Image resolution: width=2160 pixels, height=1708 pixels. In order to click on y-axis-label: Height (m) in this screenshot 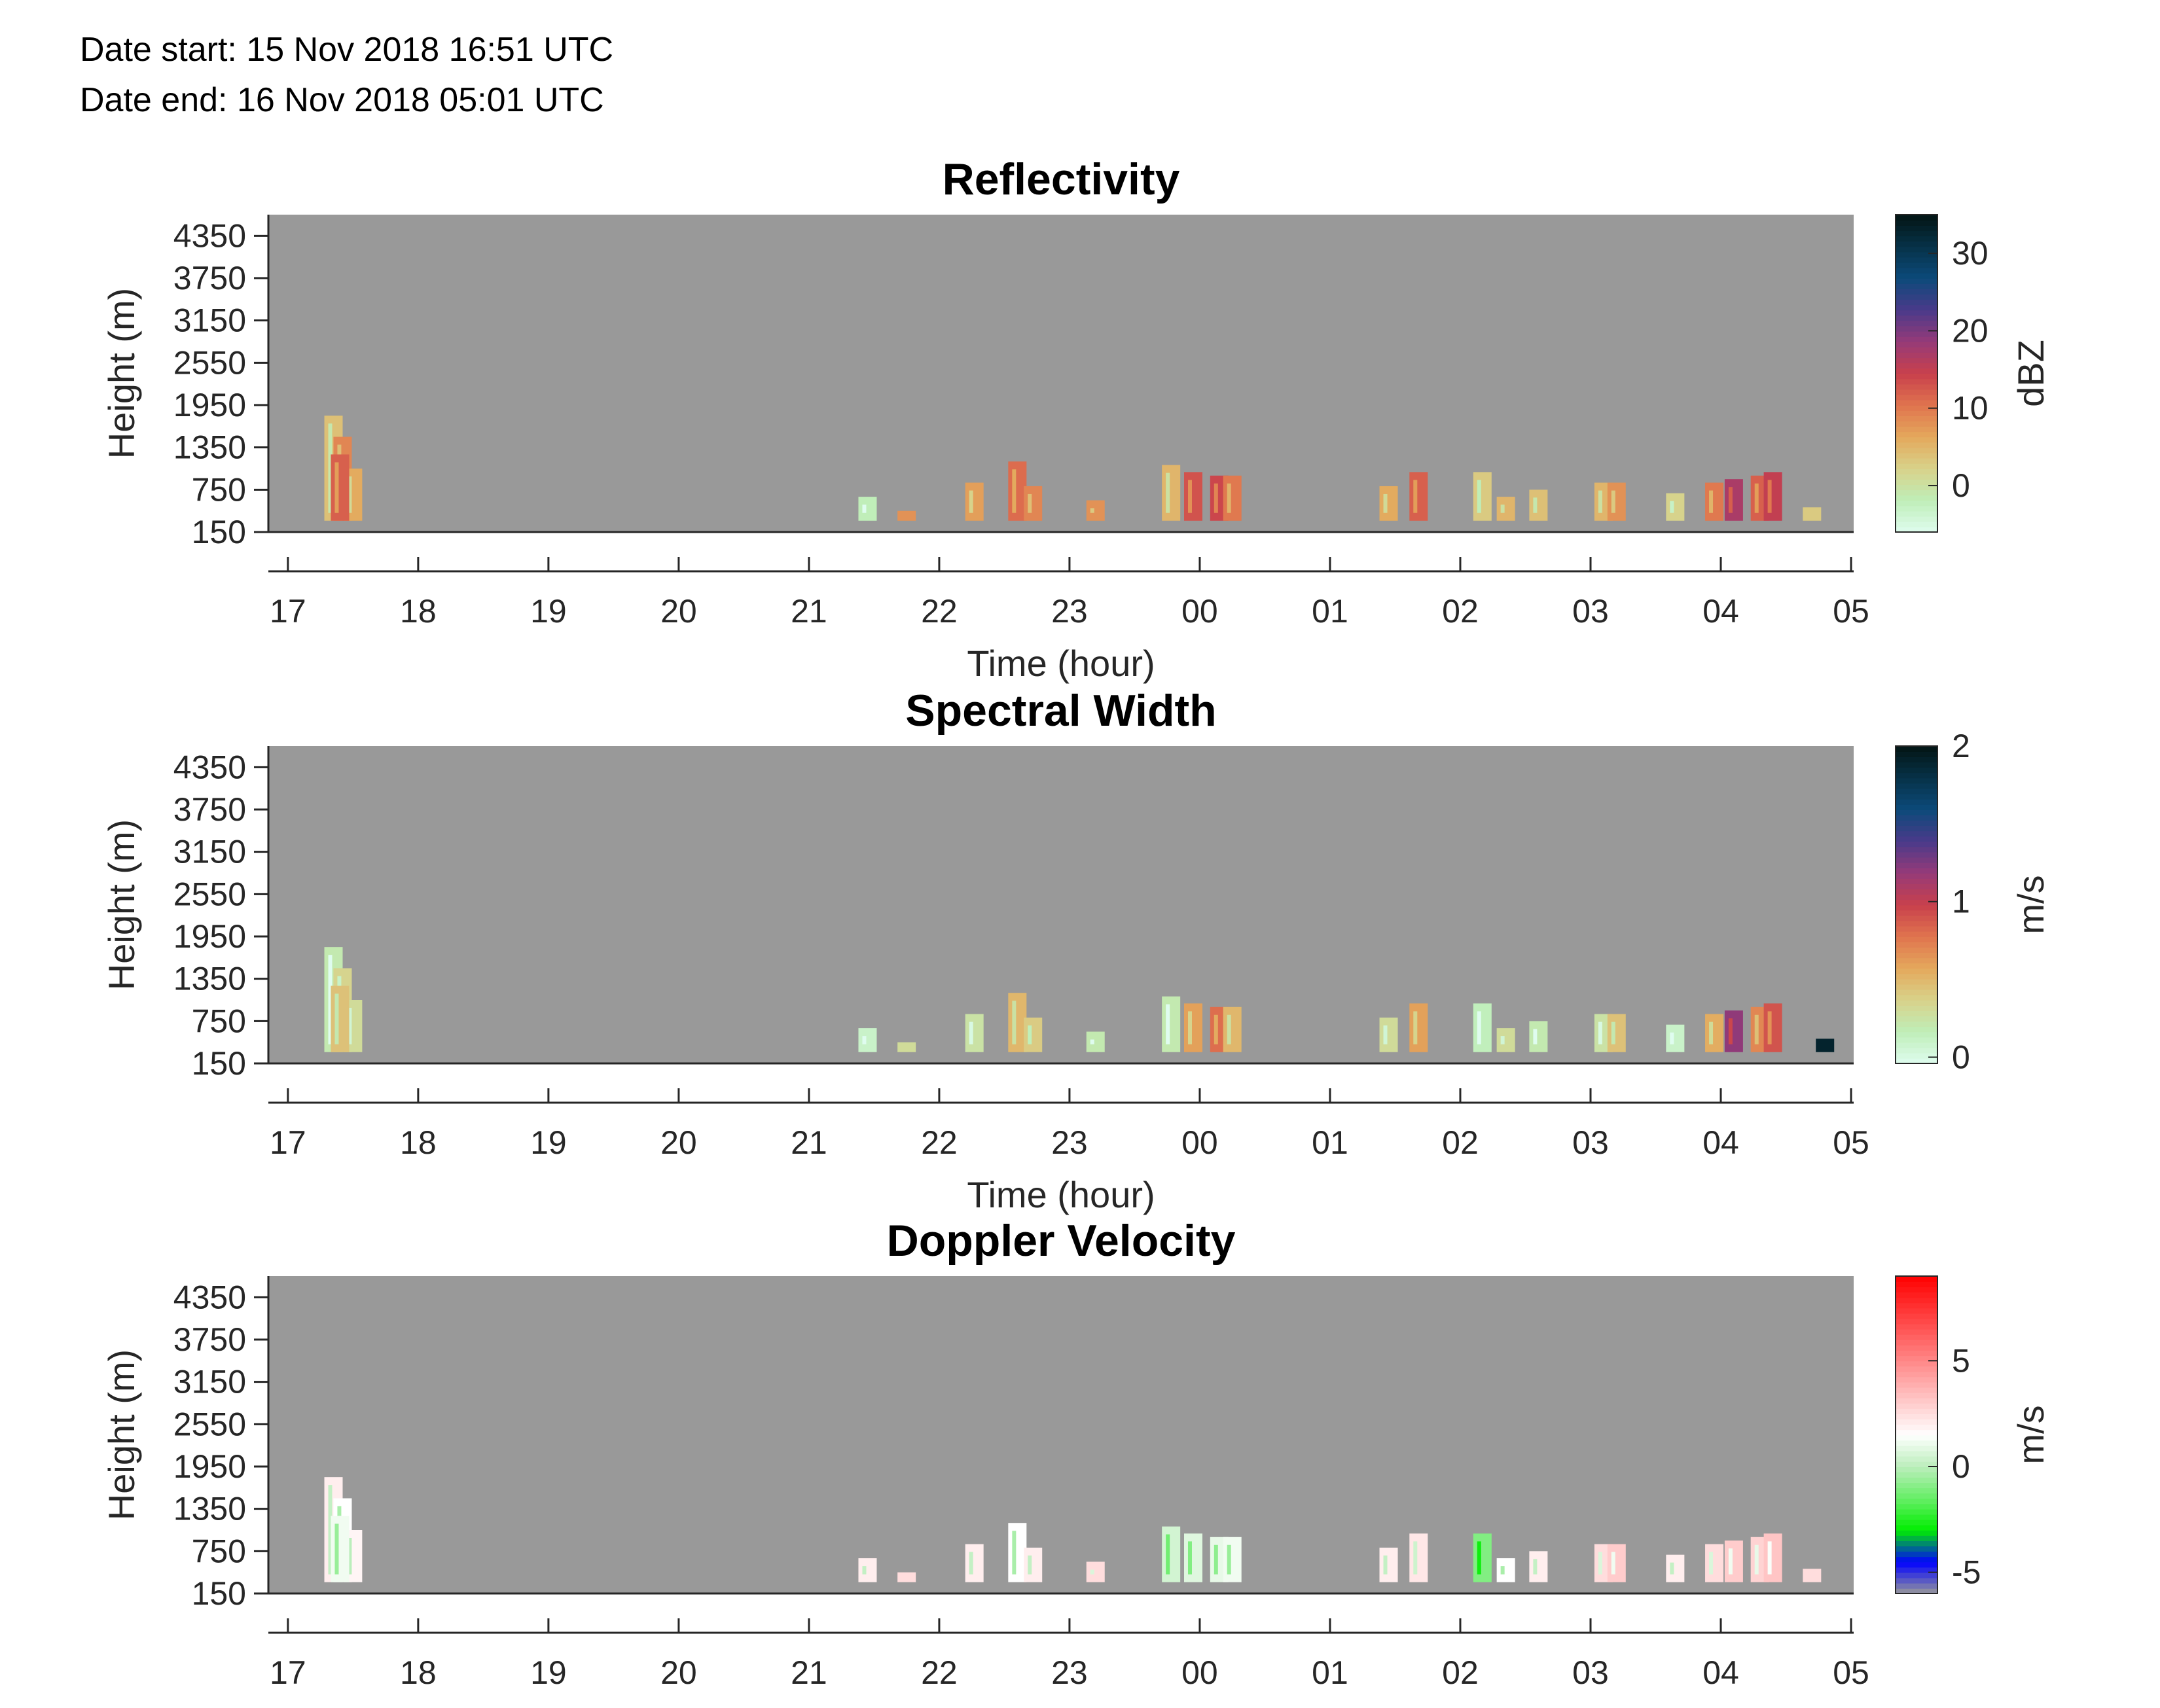, I will do `click(121, 904)`.